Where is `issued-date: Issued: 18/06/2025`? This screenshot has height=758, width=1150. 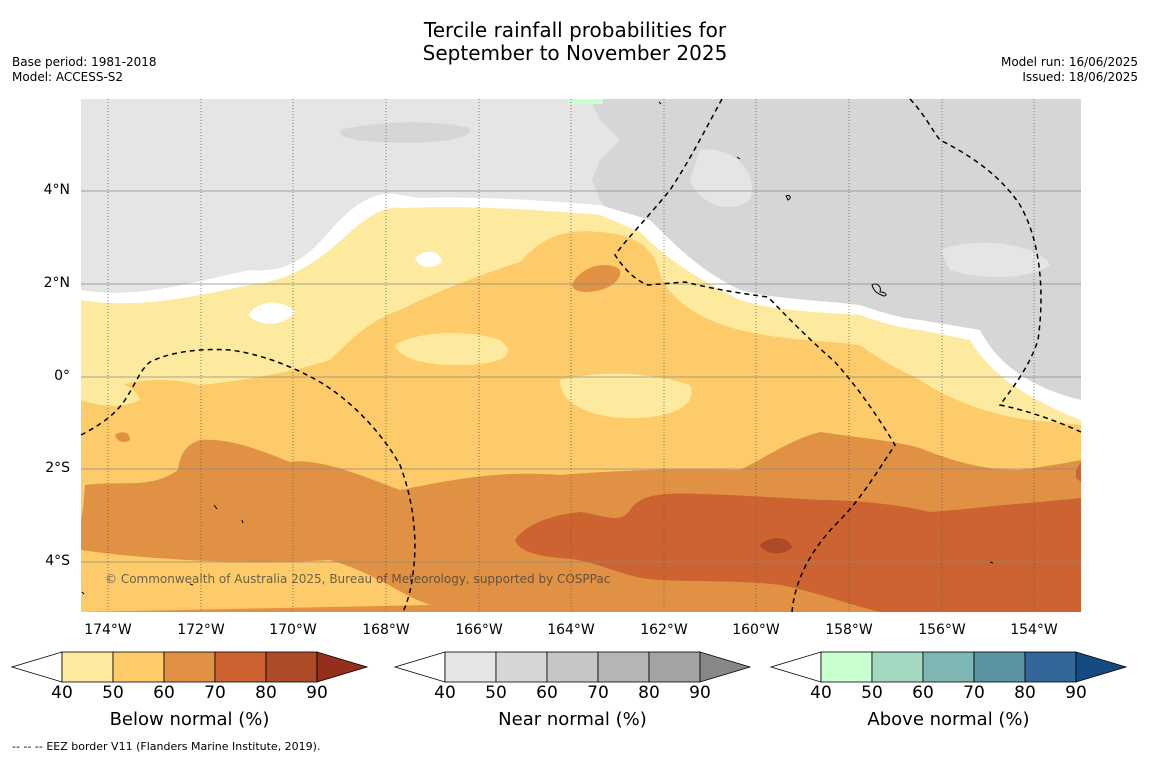
issued-date: Issued: 18/06/2025 is located at coordinates (1080, 77).